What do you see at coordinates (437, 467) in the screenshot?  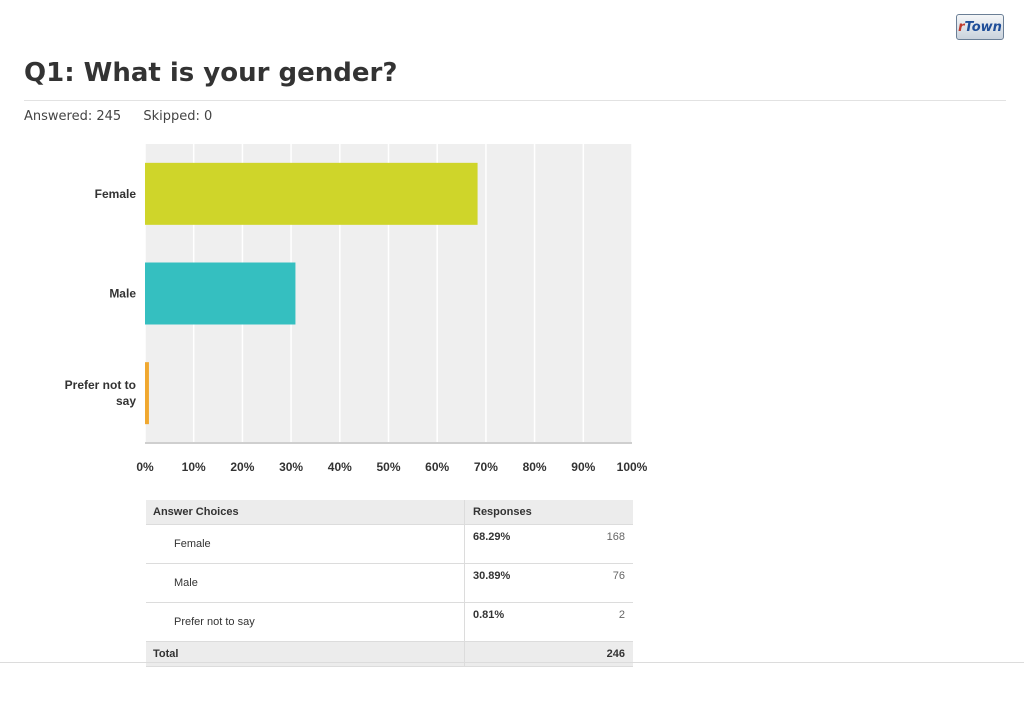 I see `x-tick-label: 60%` at bounding box center [437, 467].